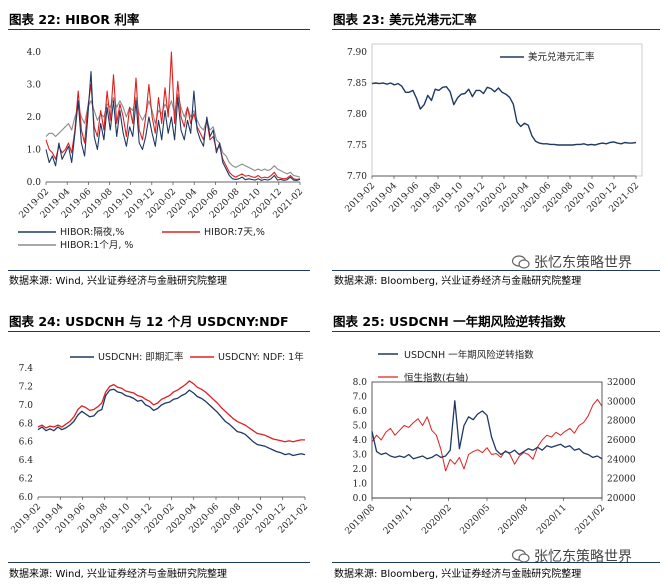  Describe the element at coordinates (357, 53) in the screenshot. I see `usdhkd-y-tick-label: 7.90` at that location.